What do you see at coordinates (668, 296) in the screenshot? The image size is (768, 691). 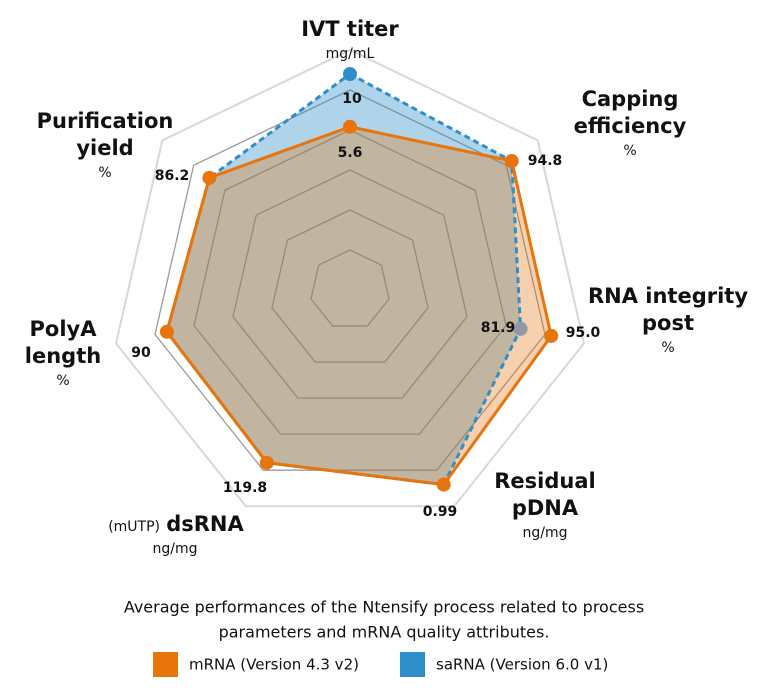 I see `axis-label: RNA integrity` at bounding box center [668, 296].